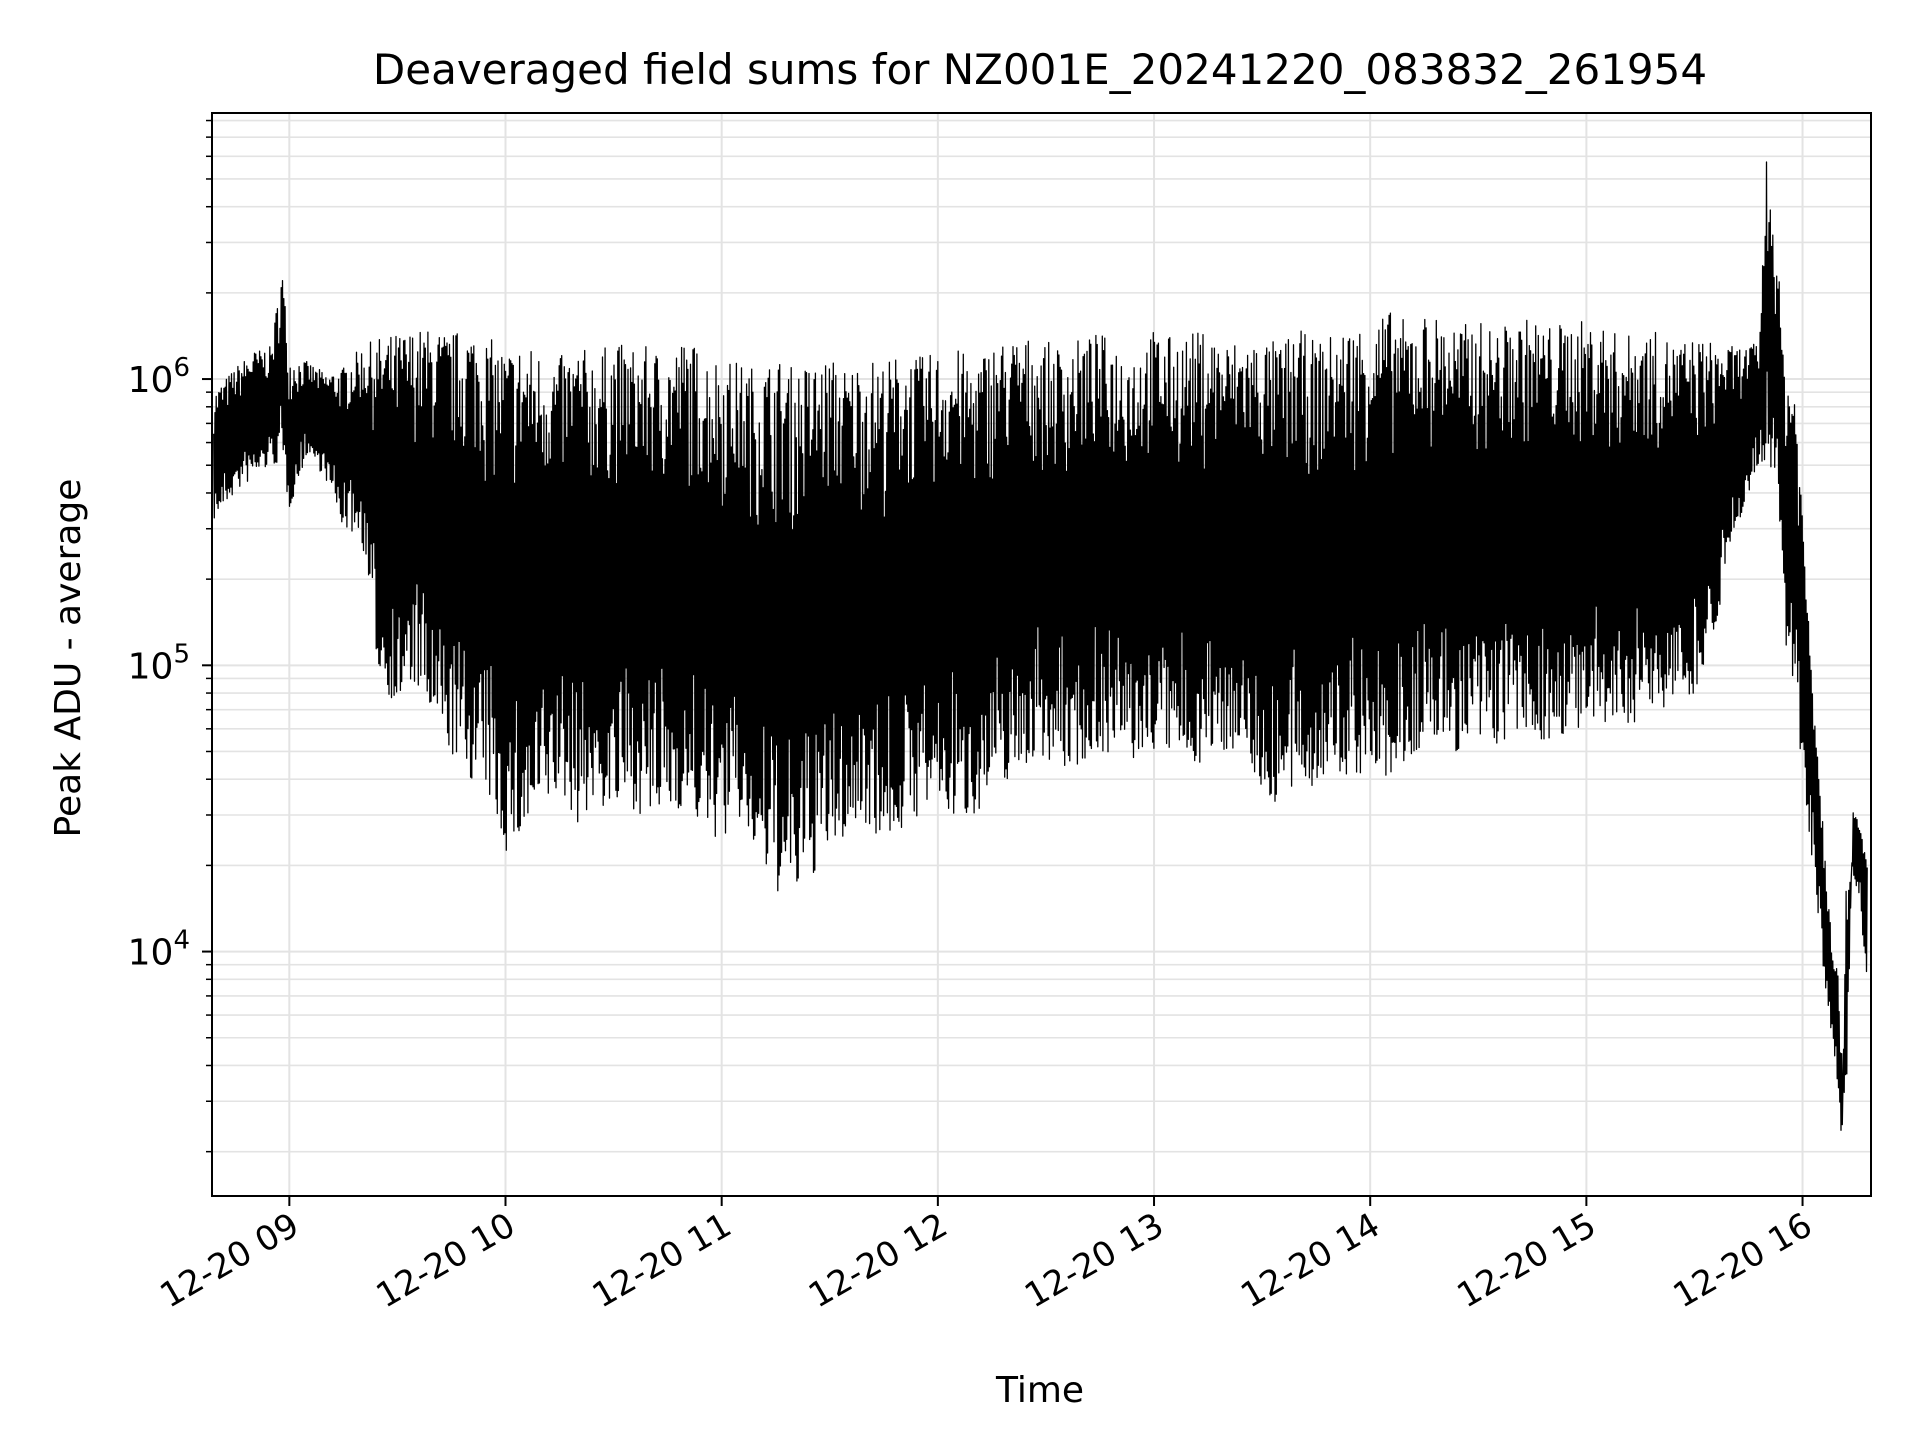  I want to click on y-axis-label: Peak ADU - average, so click(68, 658).